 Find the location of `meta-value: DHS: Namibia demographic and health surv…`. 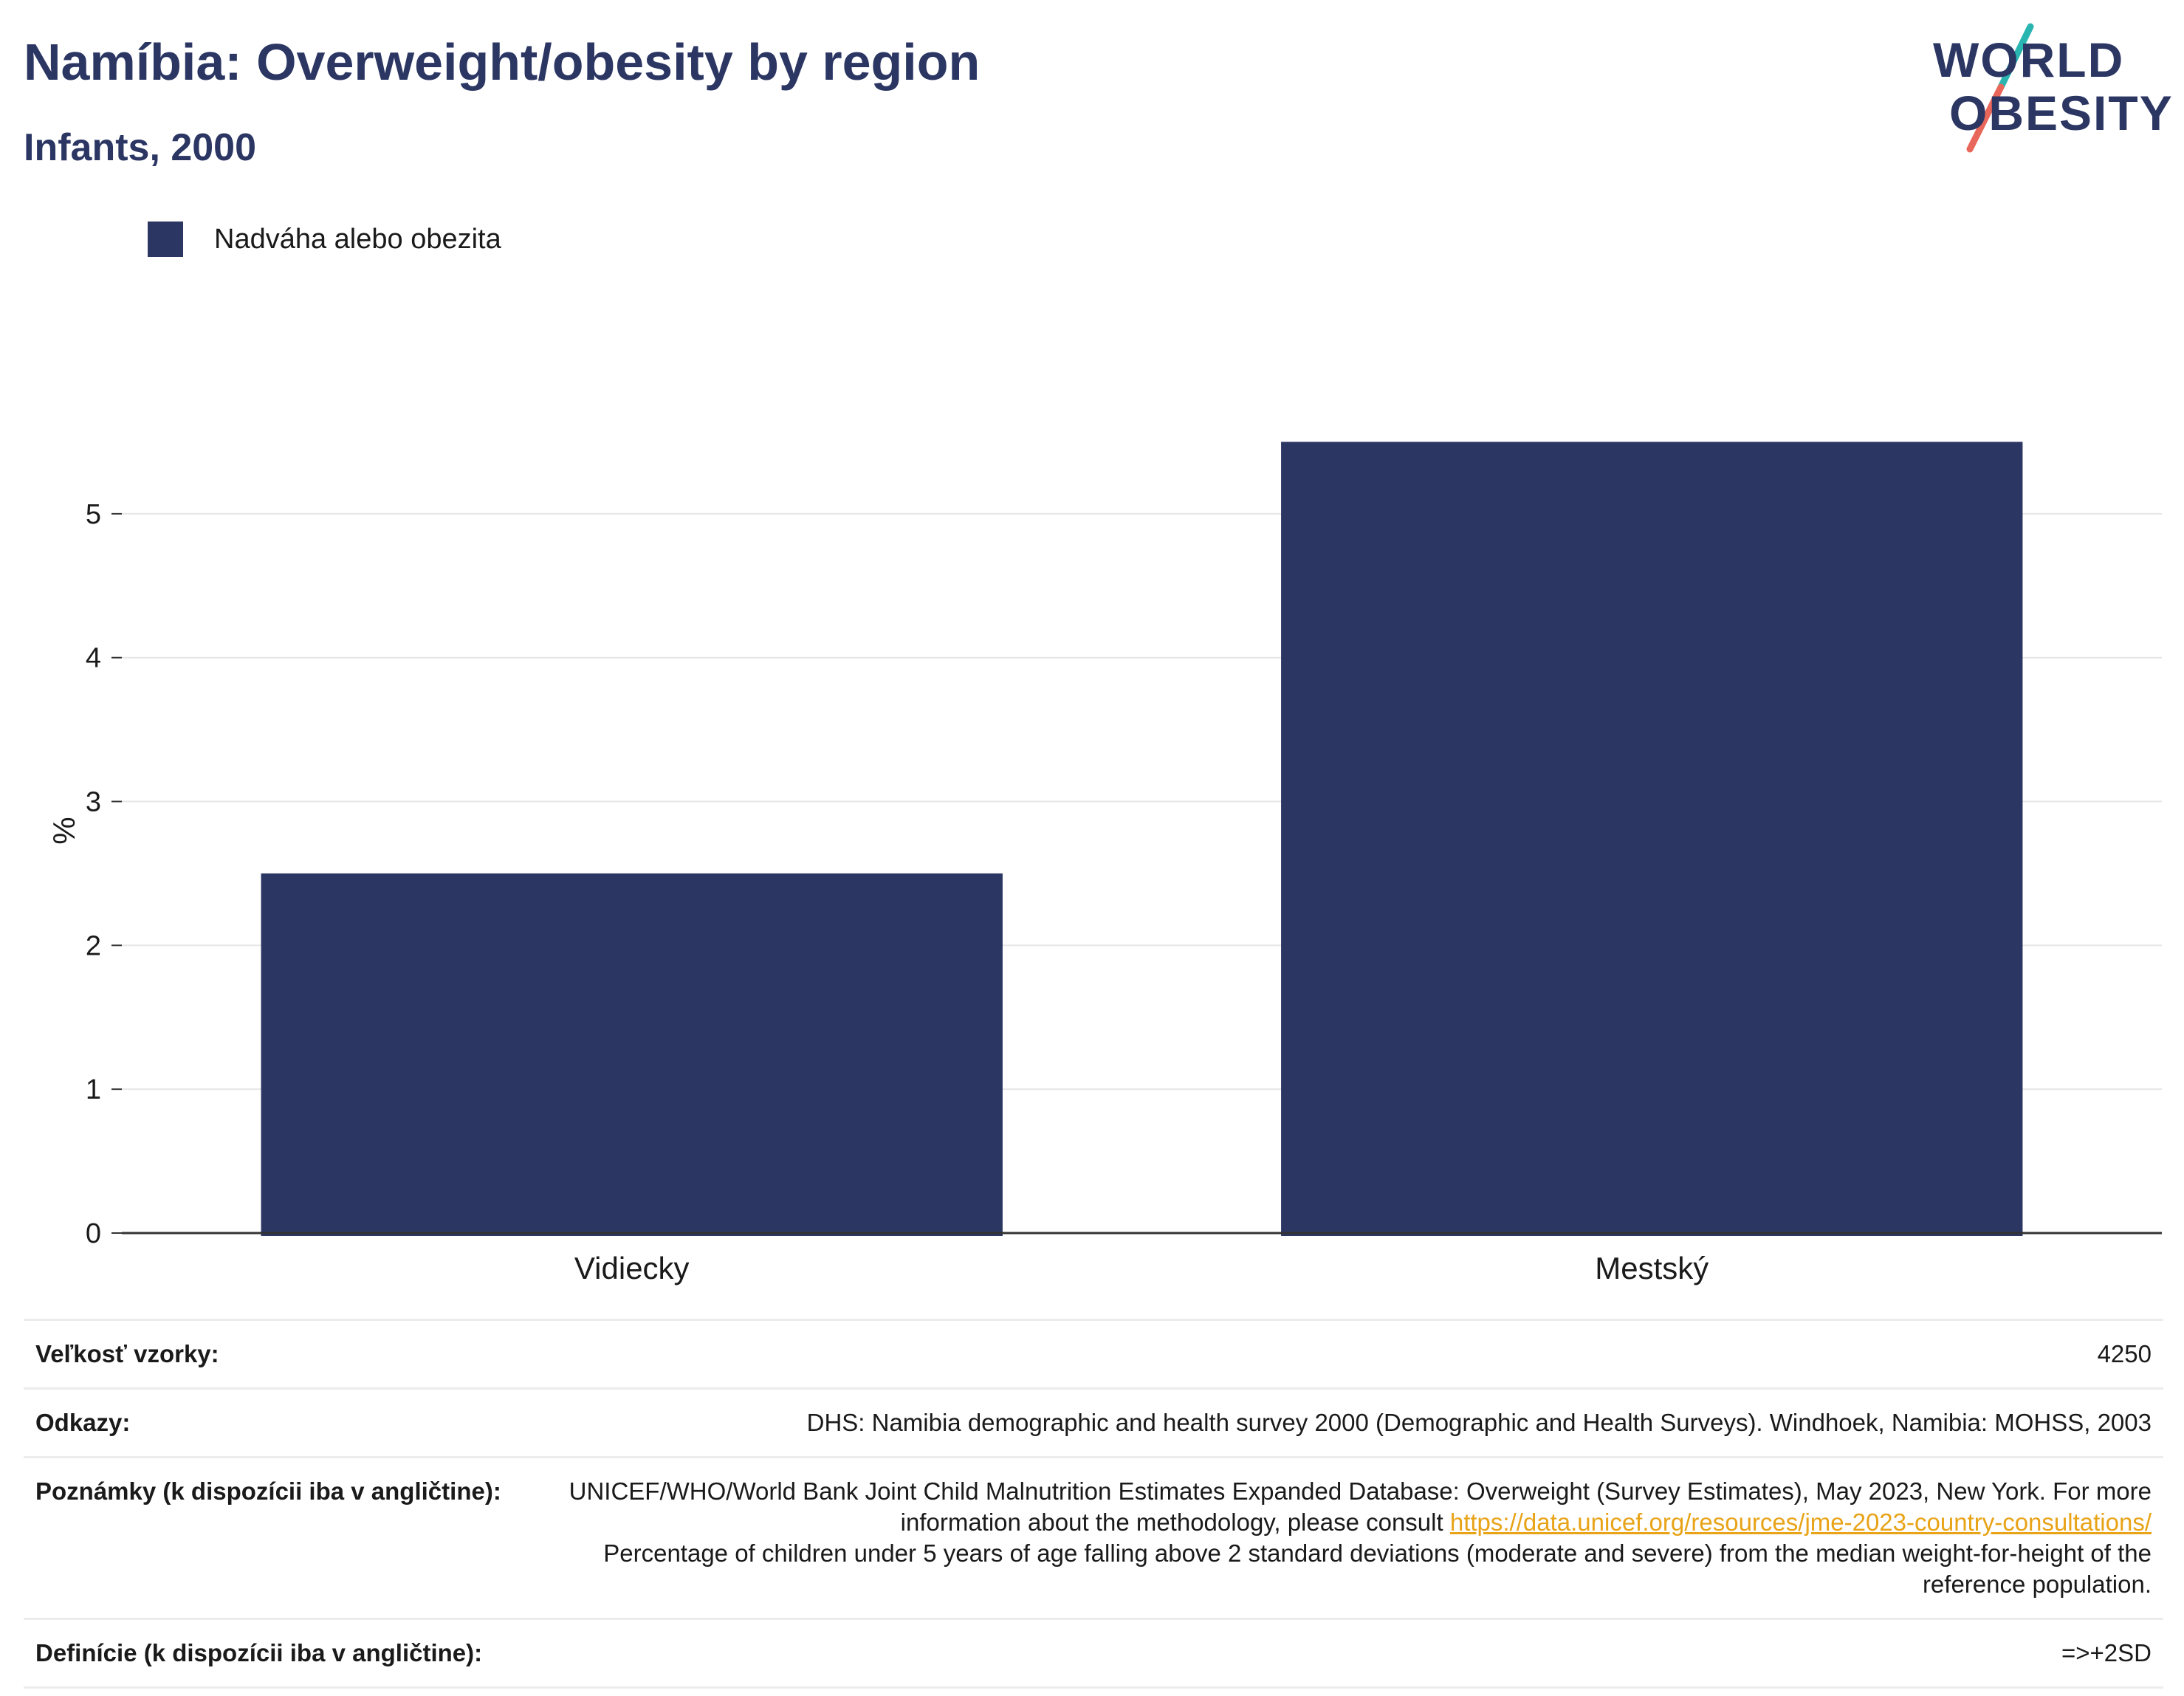

meta-value: DHS: Namibia demographic and health surv… is located at coordinates (1479, 1423).